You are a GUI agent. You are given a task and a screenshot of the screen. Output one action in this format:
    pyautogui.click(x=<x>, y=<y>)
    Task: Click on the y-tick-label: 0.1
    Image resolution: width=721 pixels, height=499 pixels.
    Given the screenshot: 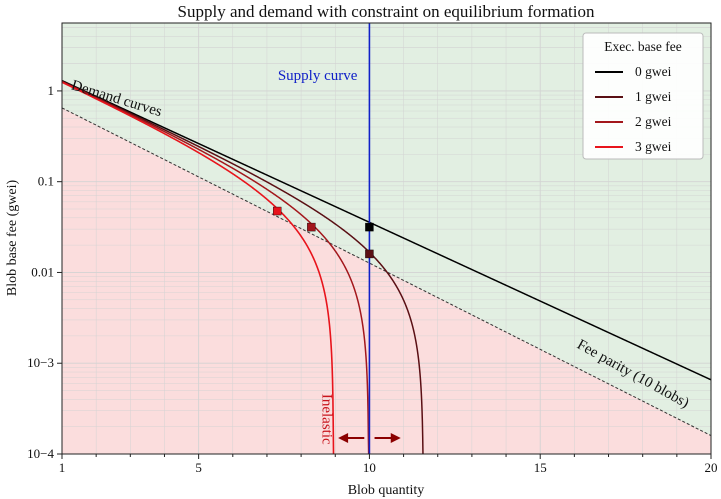 What is the action you would take?
    pyautogui.click(x=46, y=181)
    